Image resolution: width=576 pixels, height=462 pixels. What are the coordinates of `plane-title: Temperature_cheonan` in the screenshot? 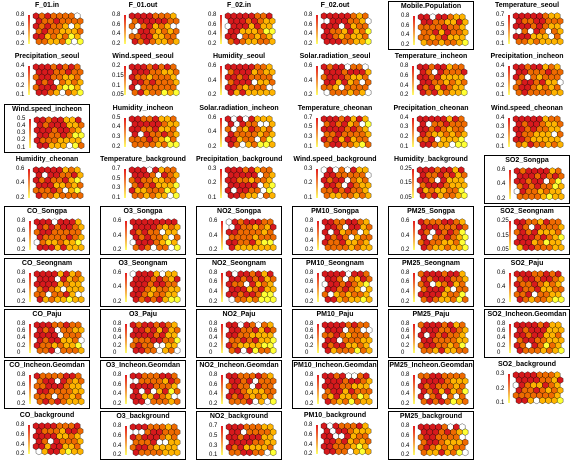 It's located at (335, 108).